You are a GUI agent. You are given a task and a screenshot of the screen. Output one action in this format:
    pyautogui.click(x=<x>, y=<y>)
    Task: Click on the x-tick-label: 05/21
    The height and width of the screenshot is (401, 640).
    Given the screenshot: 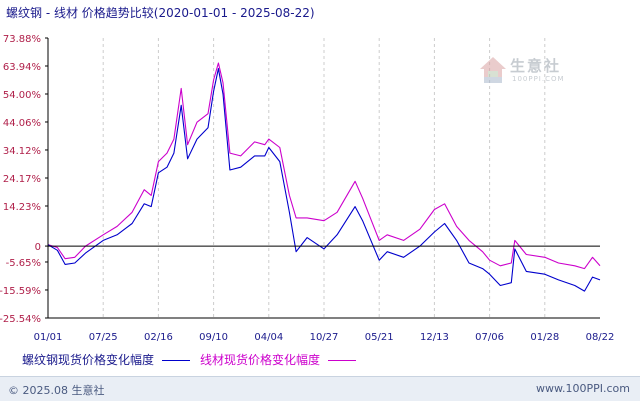 What is the action you would take?
    pyautogui.click(x=379, y=337)
    